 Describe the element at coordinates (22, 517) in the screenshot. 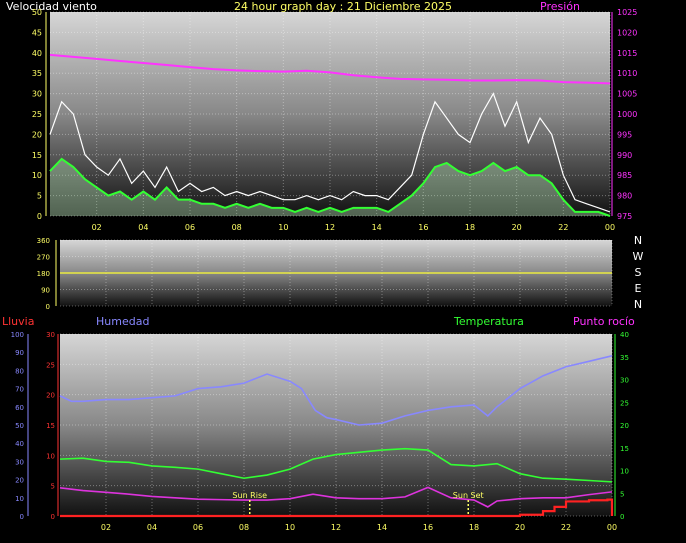

I see `humidity-y-tick: 0` at that location.